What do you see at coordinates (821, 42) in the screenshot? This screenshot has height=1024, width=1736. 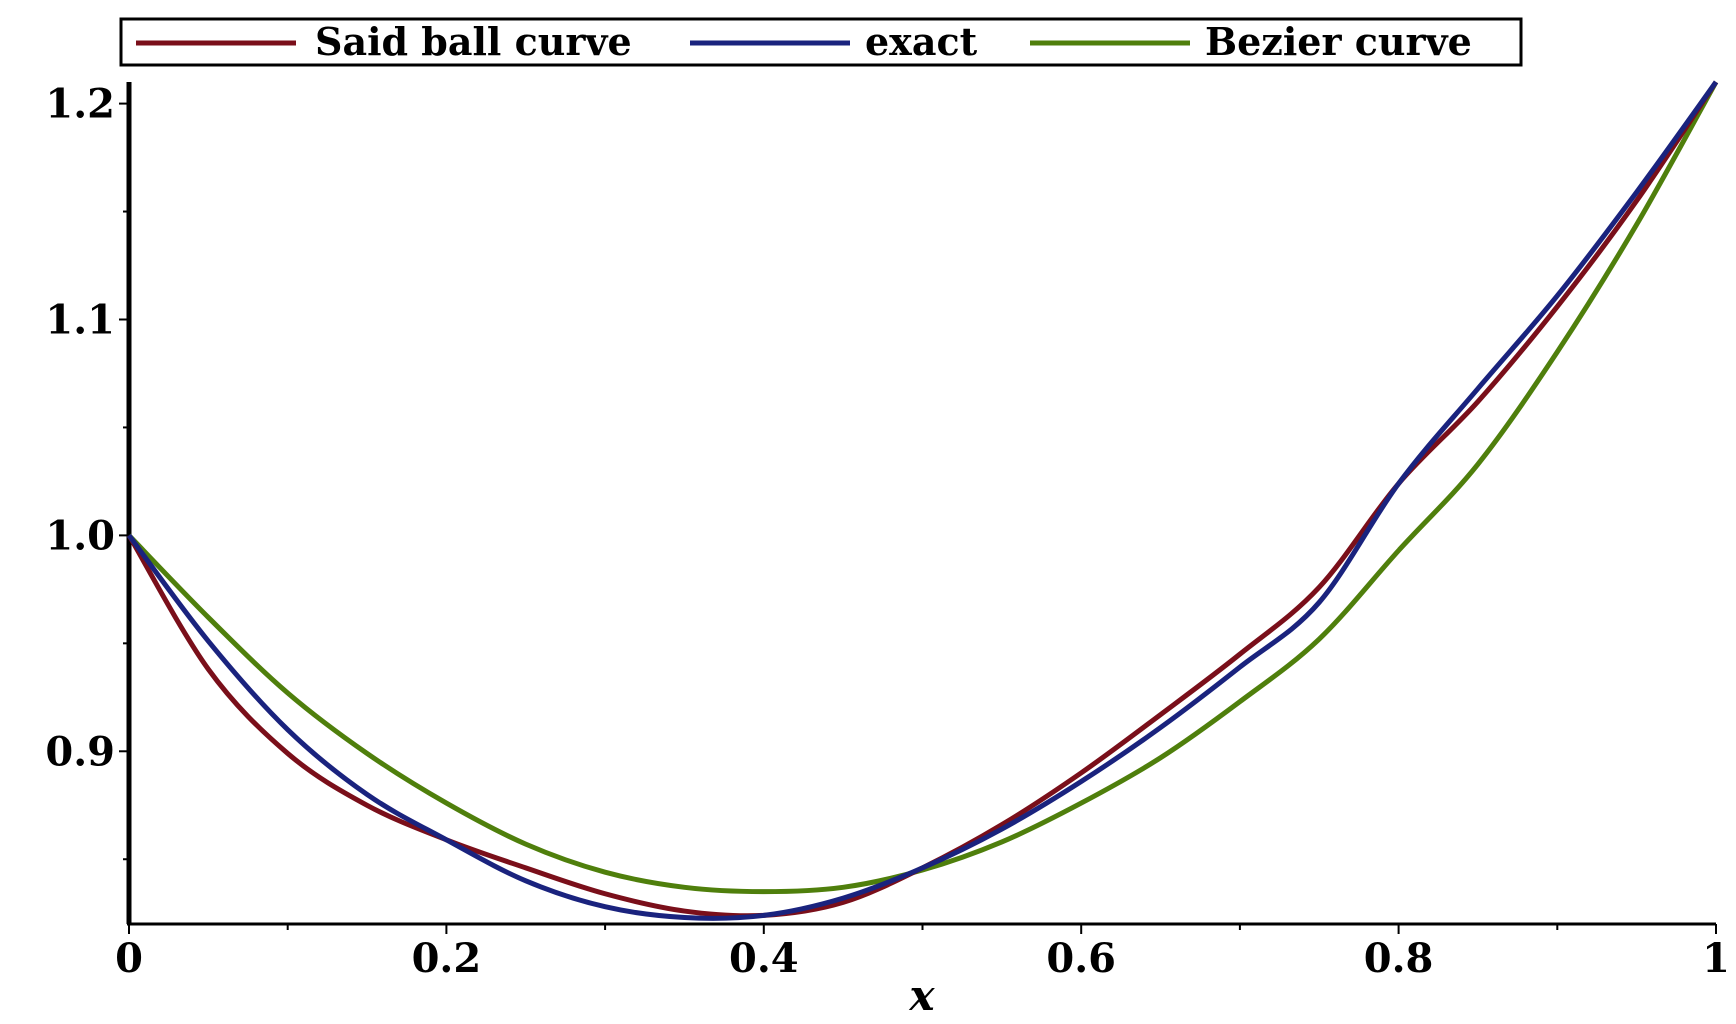 I see `legend: Said ball curve exact Bezier curve` at bounding box center [821, 42].